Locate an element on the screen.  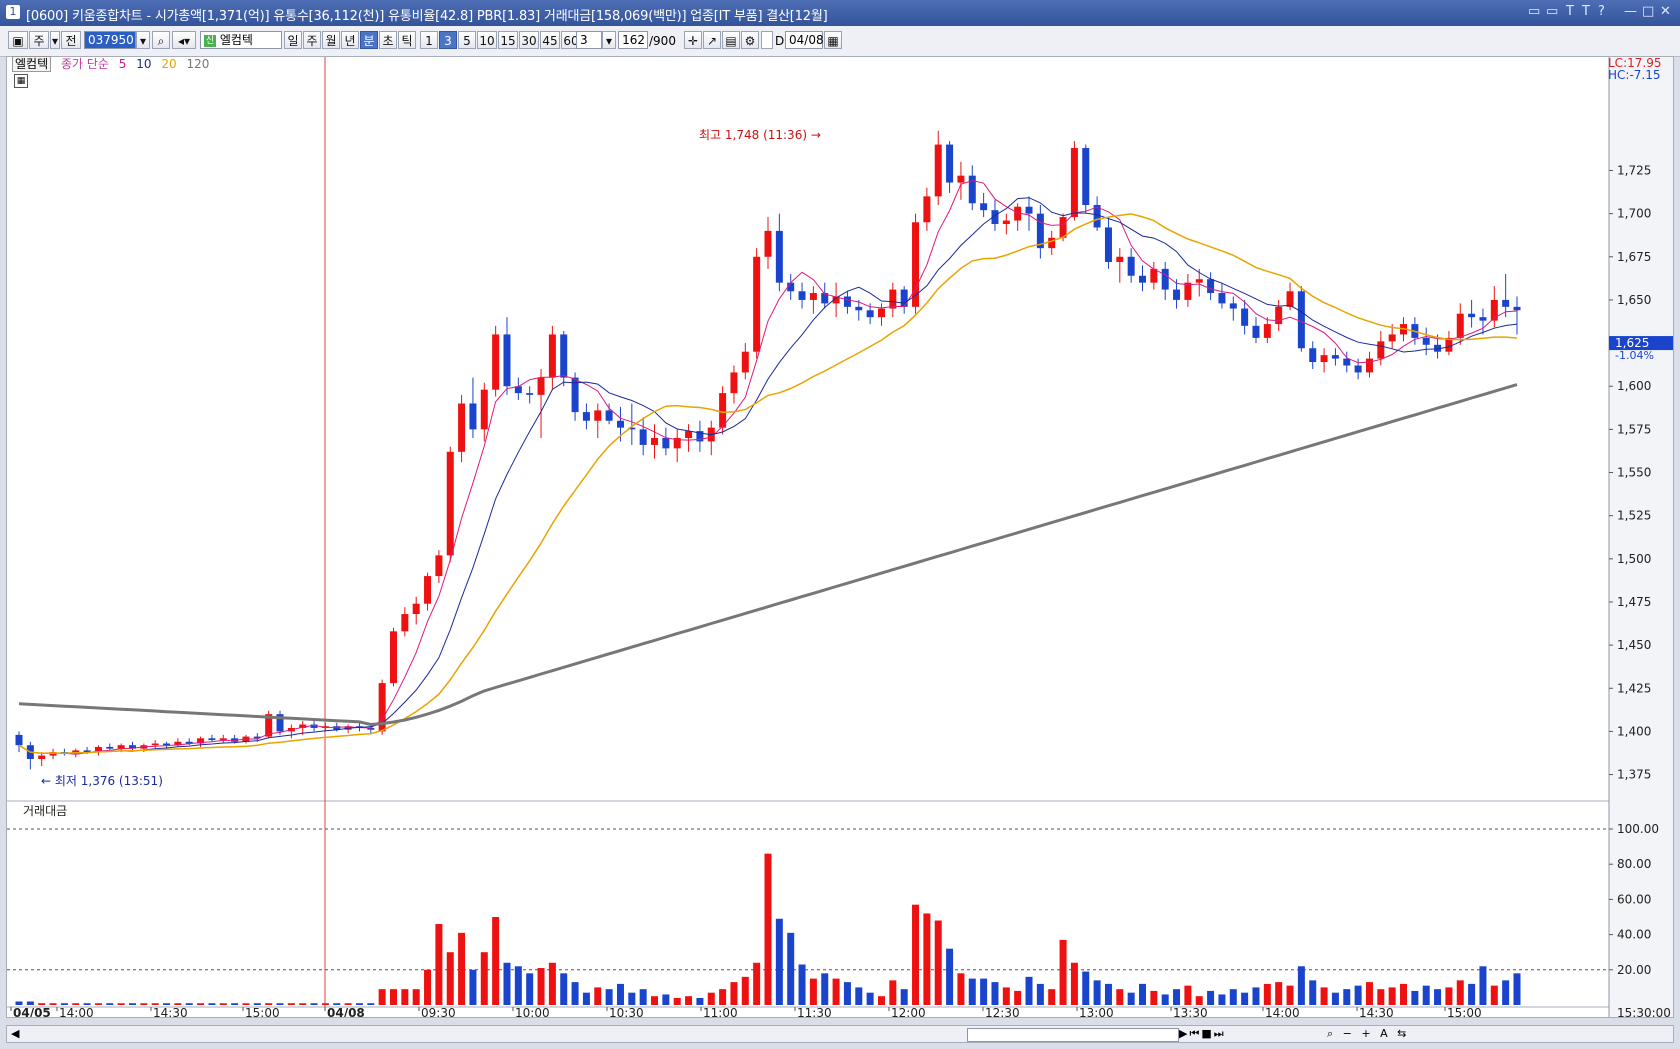
minute-button: 5 is located at coordinates (467, 40).